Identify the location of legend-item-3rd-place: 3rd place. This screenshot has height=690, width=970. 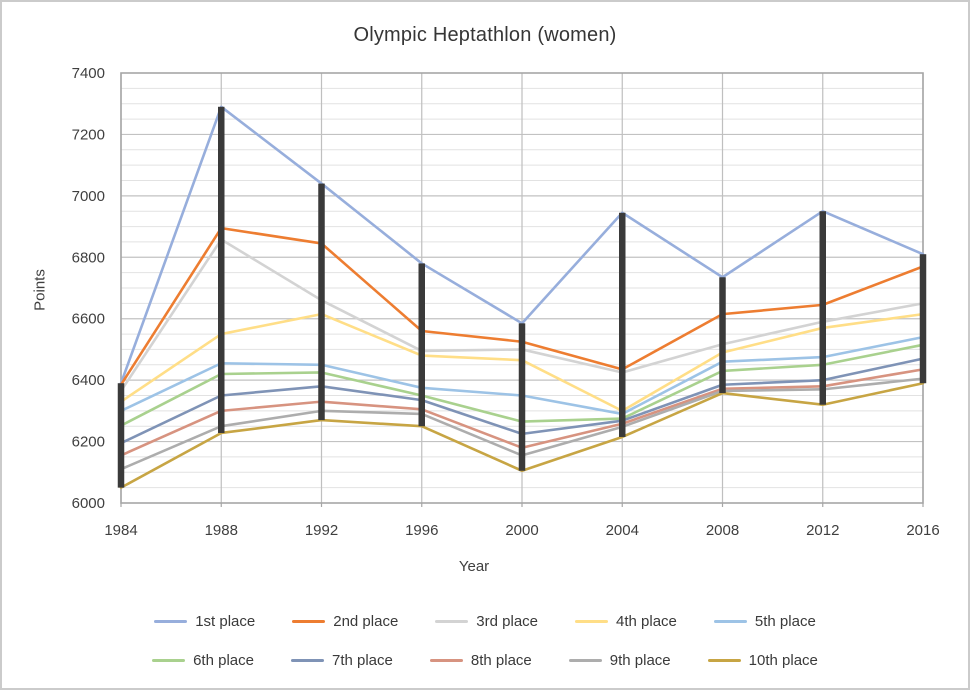
(486, 621).